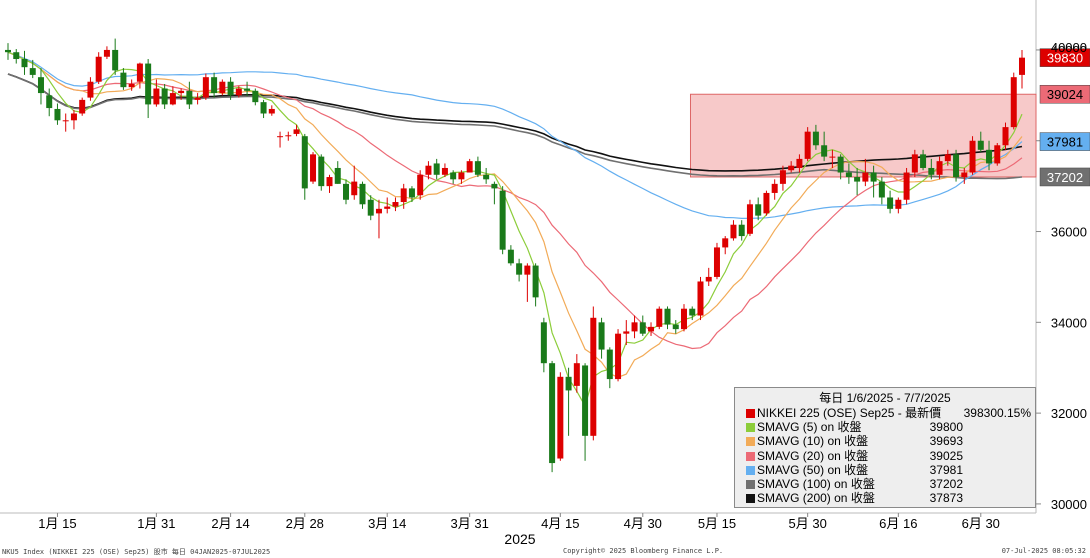 The height and width of the screenshot is (558, 1090). I want to click on legend-row-price: NIKKEI 225 (OSE) Sep25 - 最新價 39830 0.15%, so click(885, 413).